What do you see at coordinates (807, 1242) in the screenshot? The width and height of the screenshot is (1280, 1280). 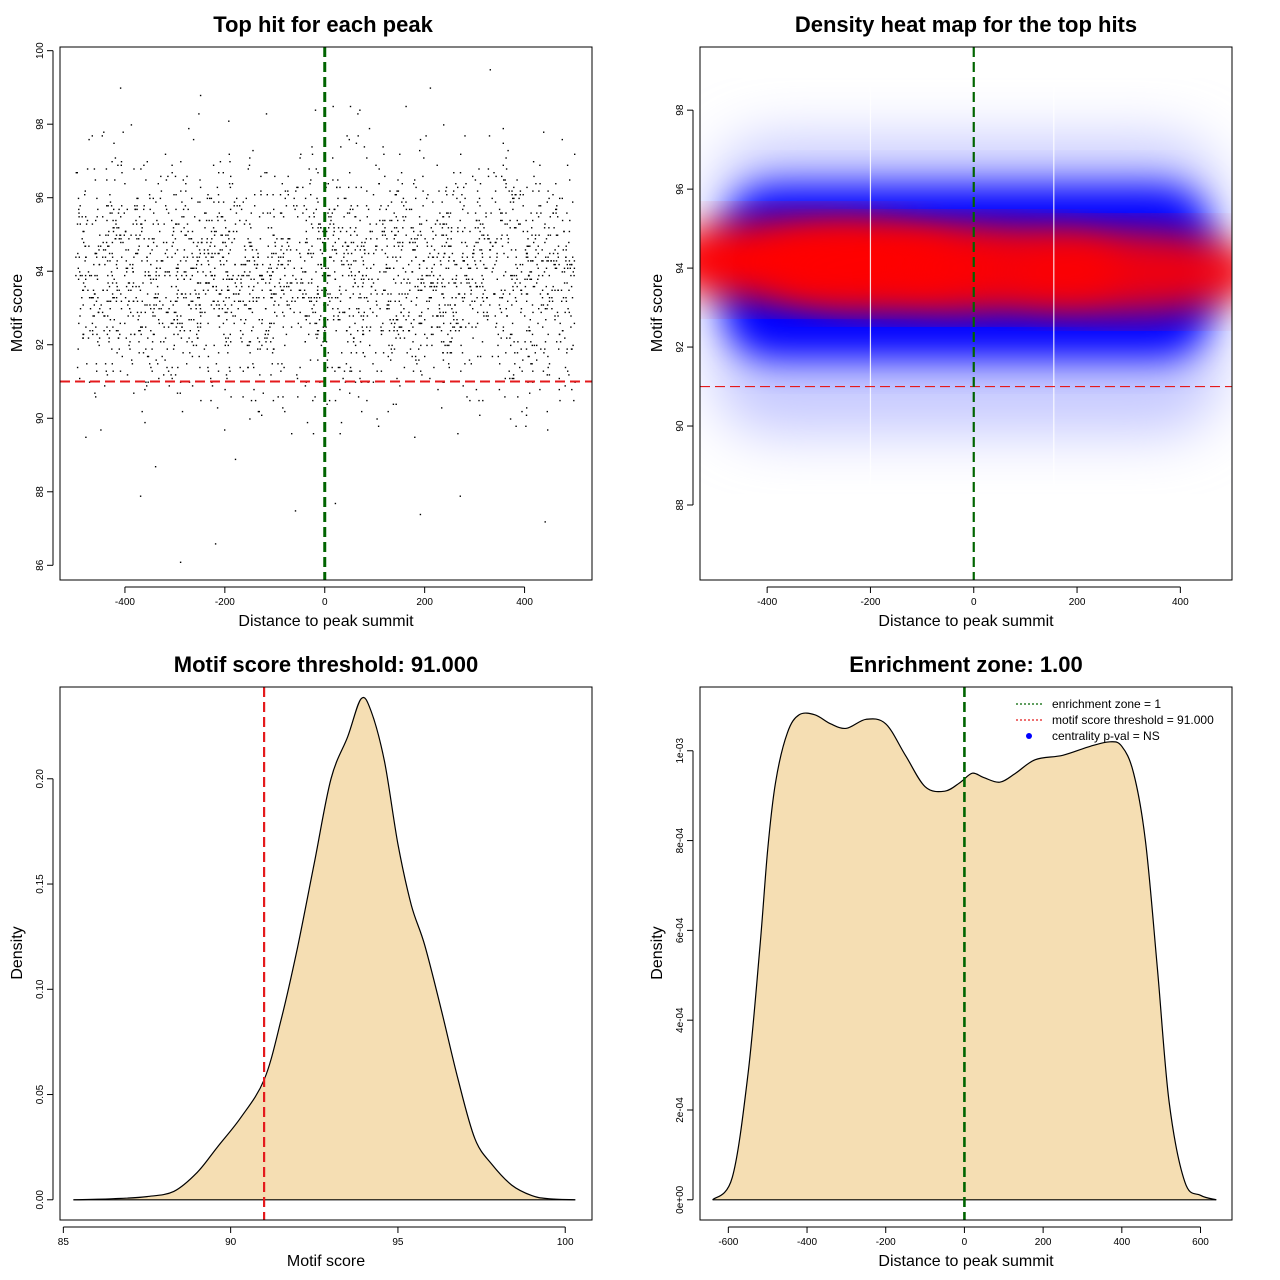 I see `x-tick-label: -400` at bounding box center [807, 1242].